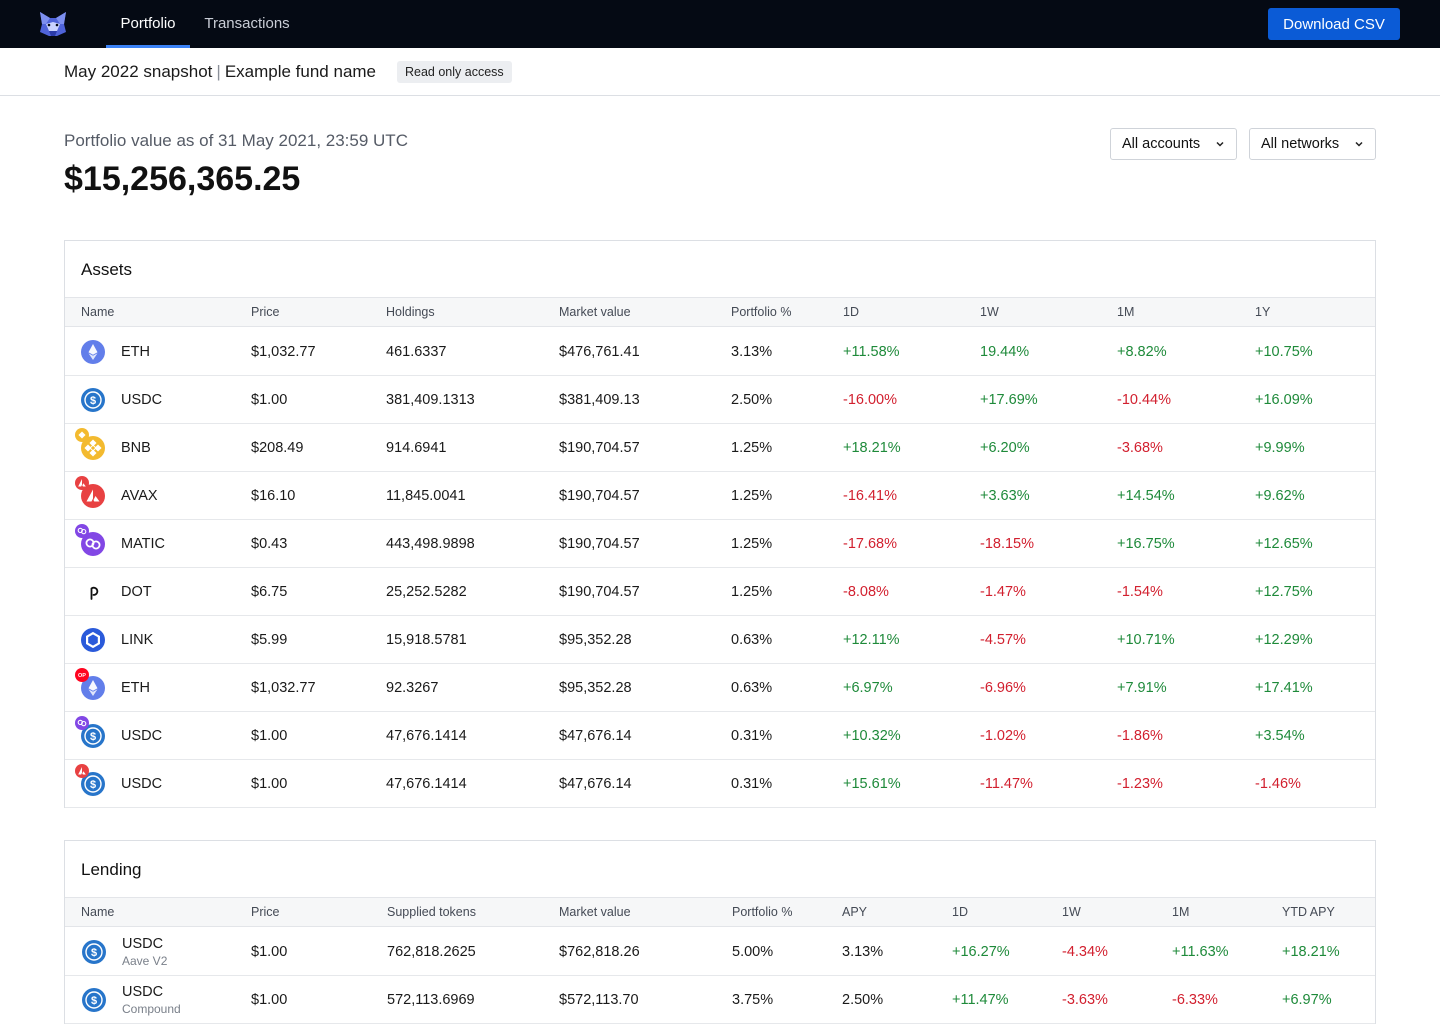  I want to click on op-network-icon: OP, so click(82, 675).